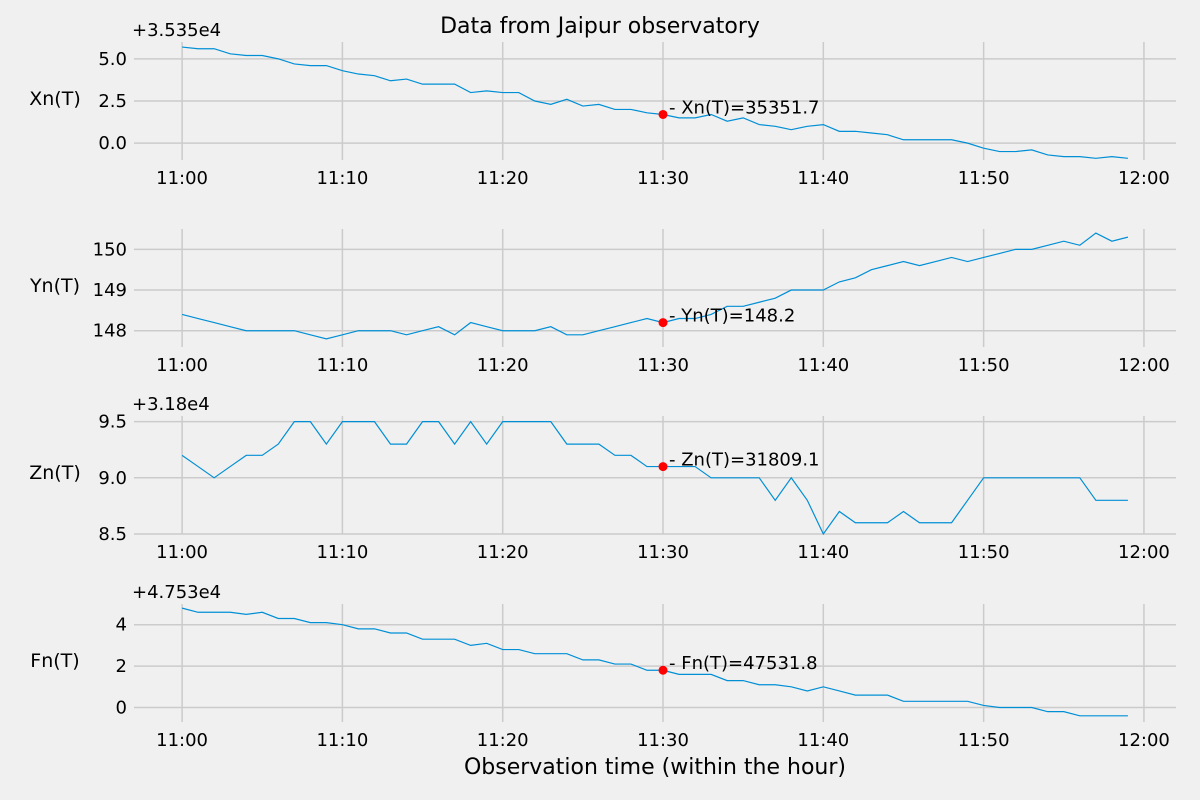 The width and height of the screenshot is (1200, 800). Describe the element at coordinates (171, 404) in the screenshot. I see `y-offset-label: +3.18e4` at that location.